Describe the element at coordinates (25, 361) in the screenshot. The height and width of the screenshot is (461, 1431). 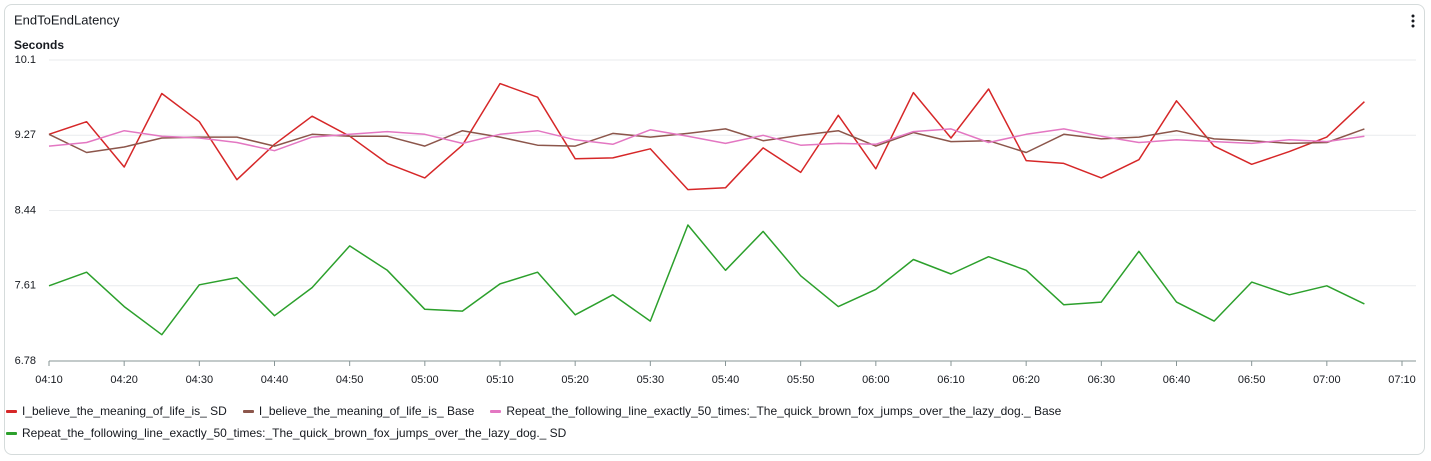
I see `y-tick-label: 6.78` at that location.